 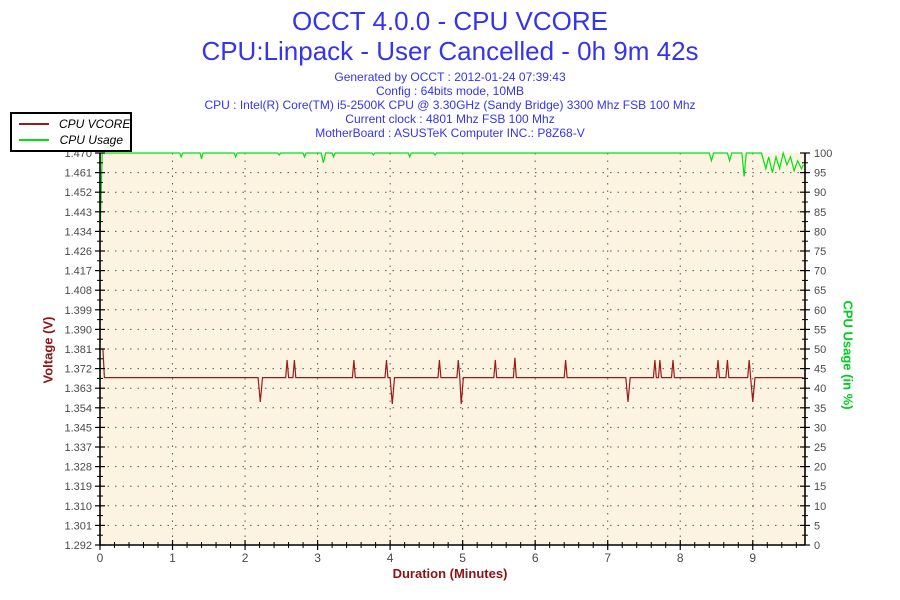 I want to click on chart-subtitle: CPU:Linpack - User Cancelled - 0h 9m 42s, so click(x=450, y=51).